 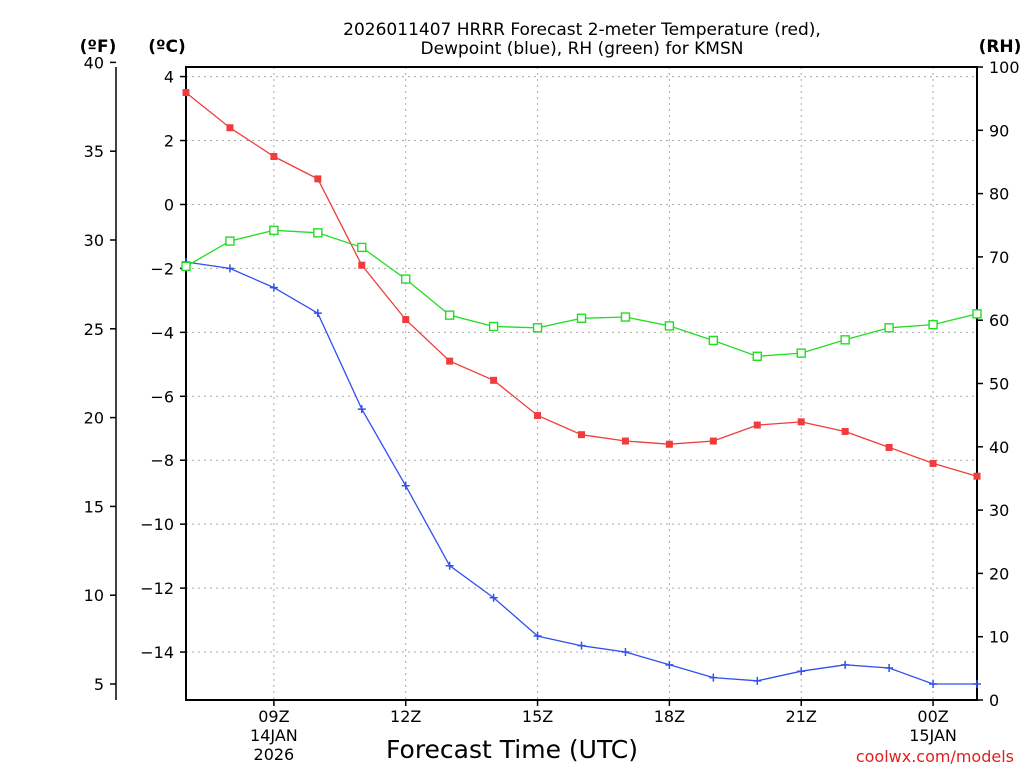 I want to click on f-tick-label: 30, so click(x=94, y=240).